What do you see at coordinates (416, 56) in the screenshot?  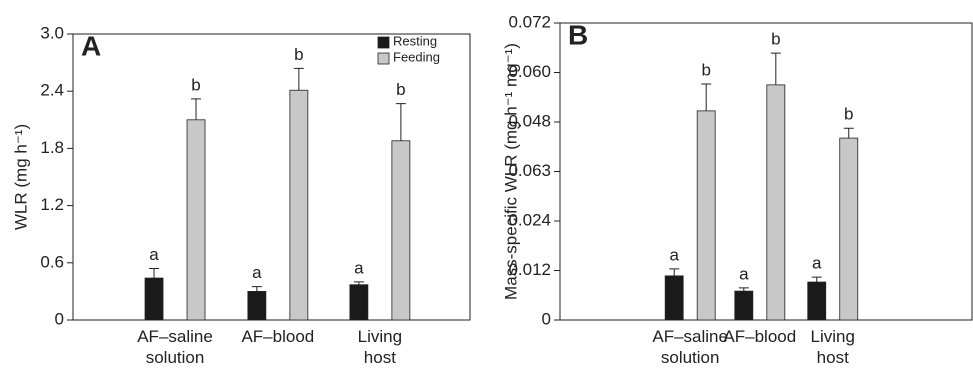 I see `legend-label: Feeding` at bounding box center [416, 56].